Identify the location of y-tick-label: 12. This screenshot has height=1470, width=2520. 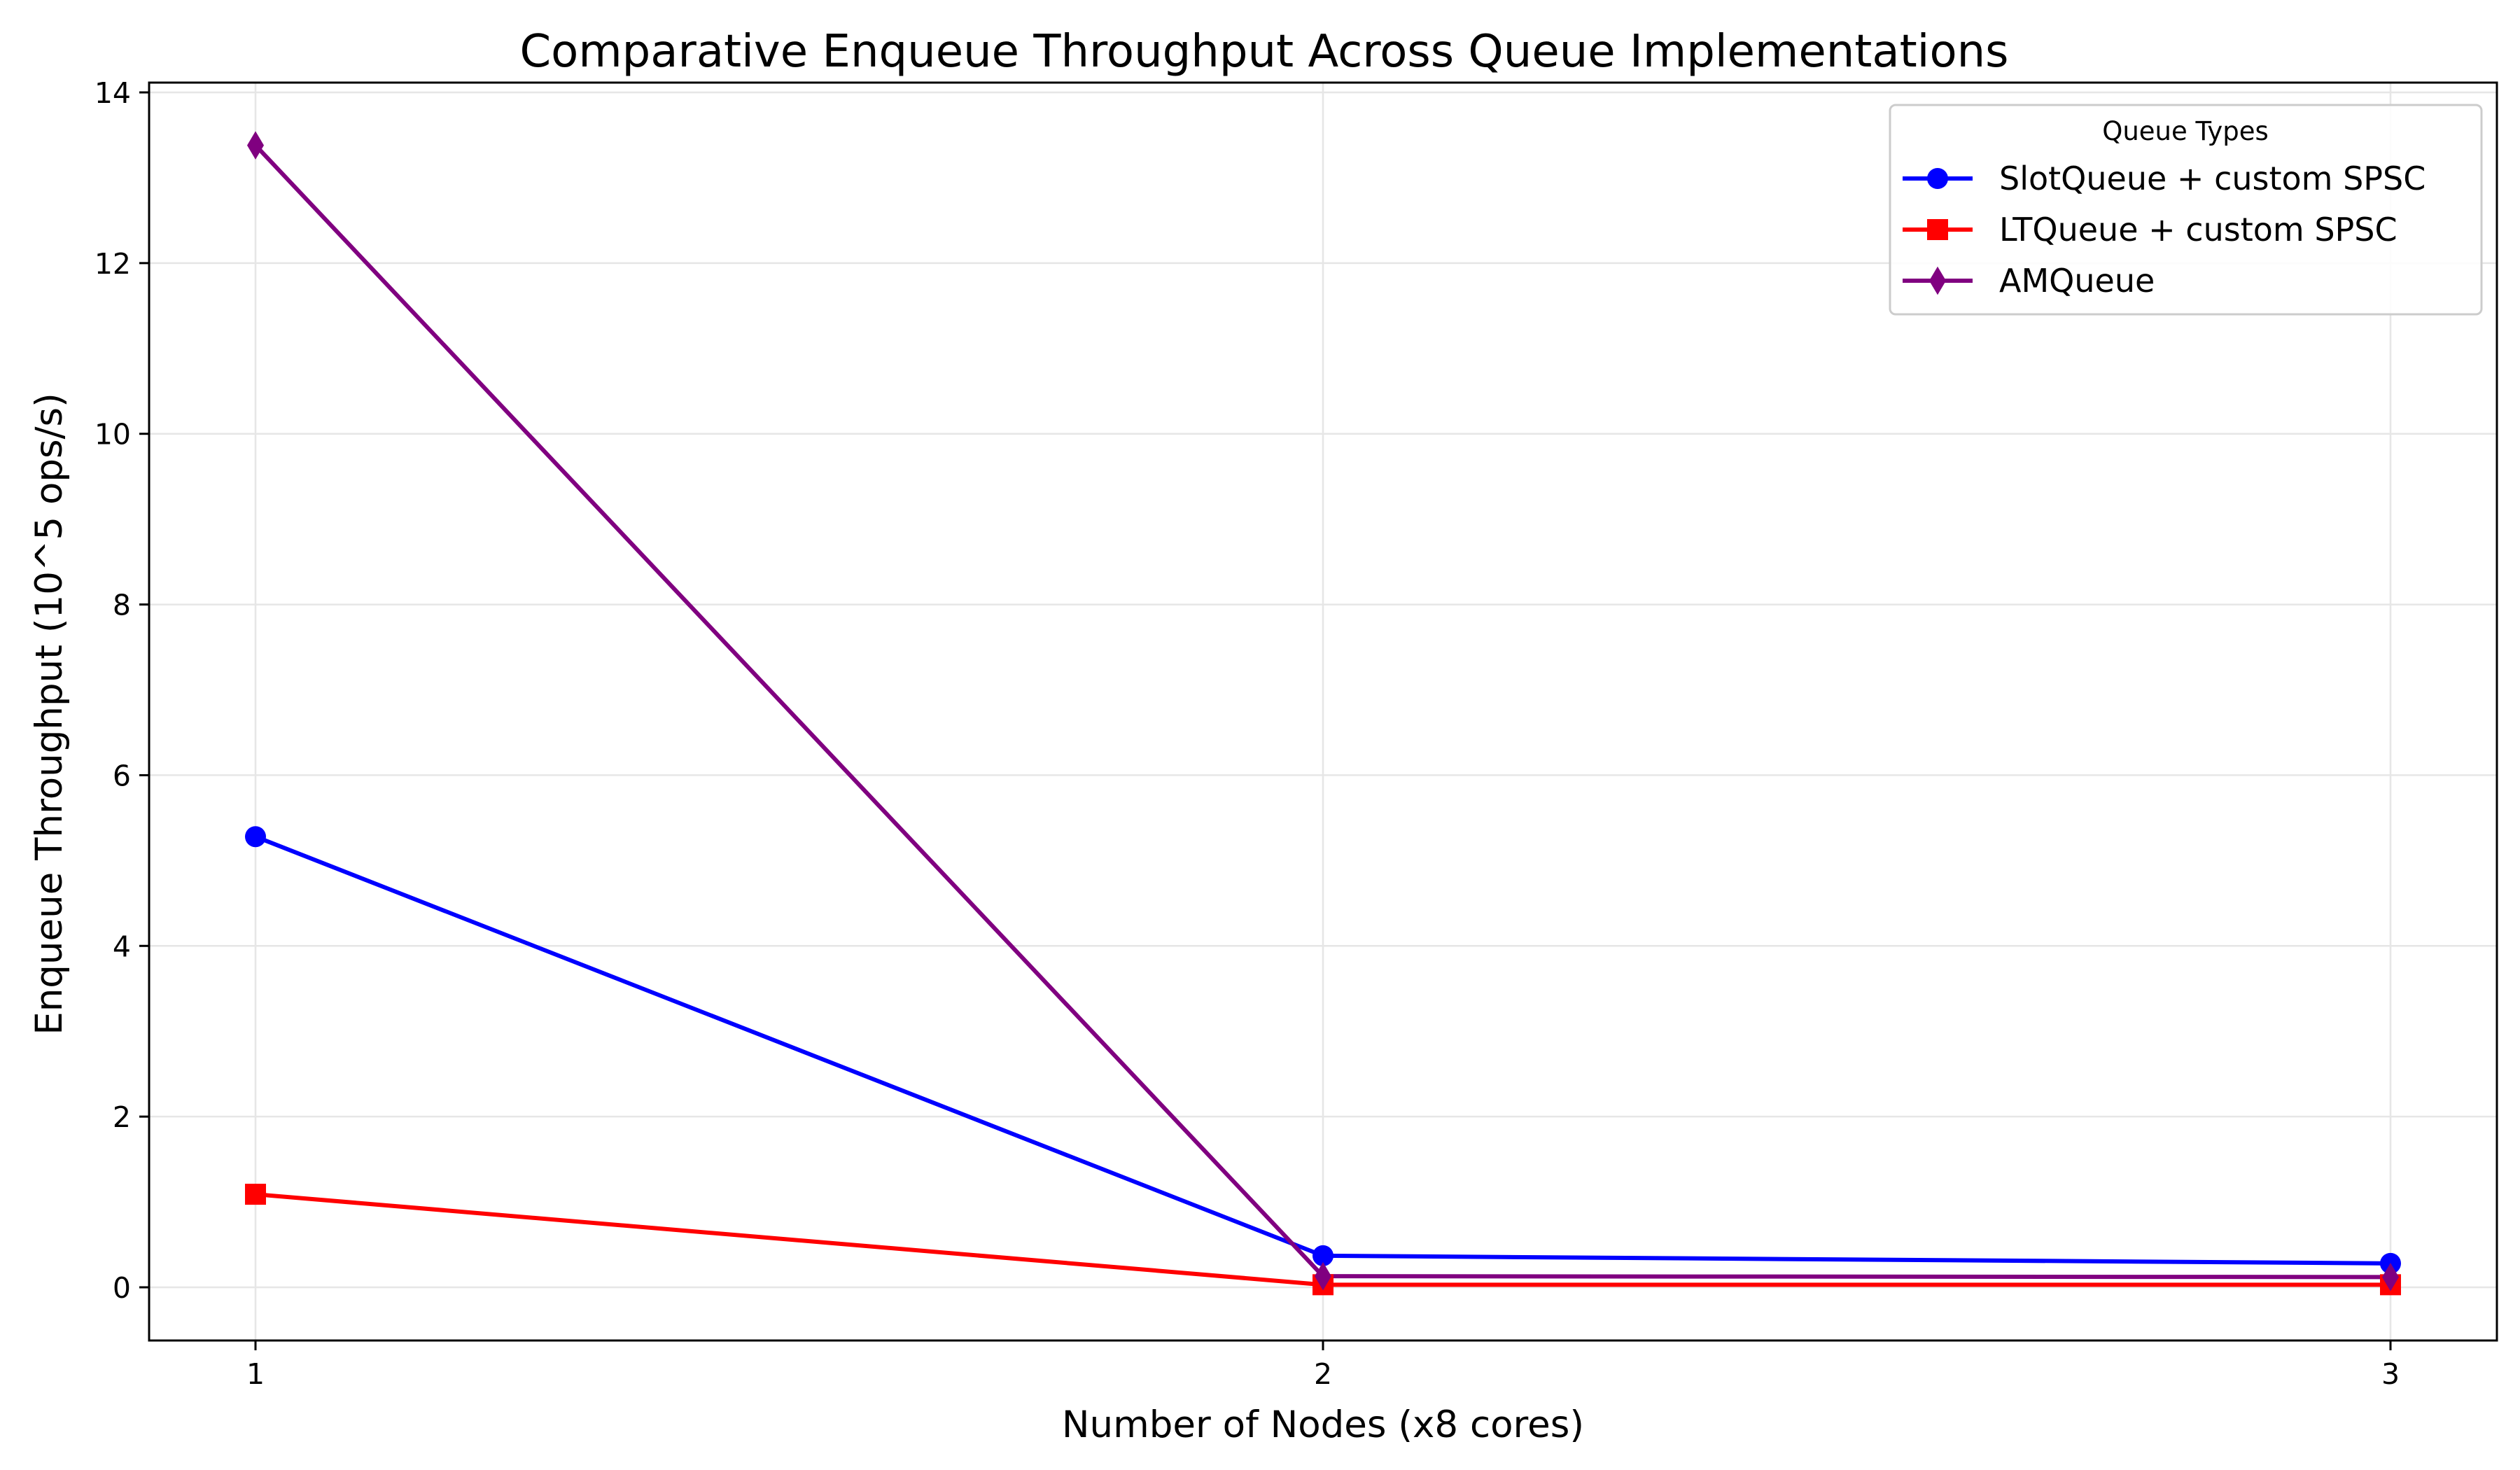
(112, 264).